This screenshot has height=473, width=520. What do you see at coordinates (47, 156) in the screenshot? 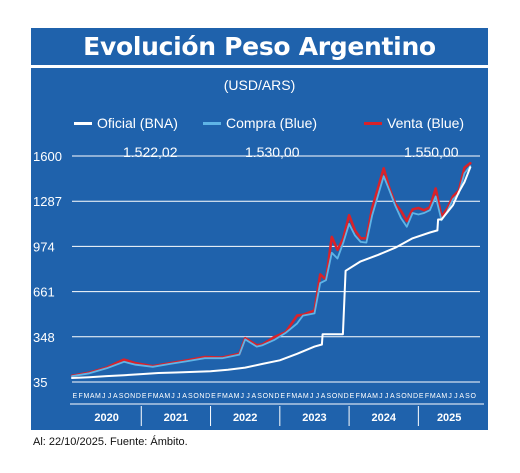
I see `y-tick-label: 1600` at bounding box center [47, 156].